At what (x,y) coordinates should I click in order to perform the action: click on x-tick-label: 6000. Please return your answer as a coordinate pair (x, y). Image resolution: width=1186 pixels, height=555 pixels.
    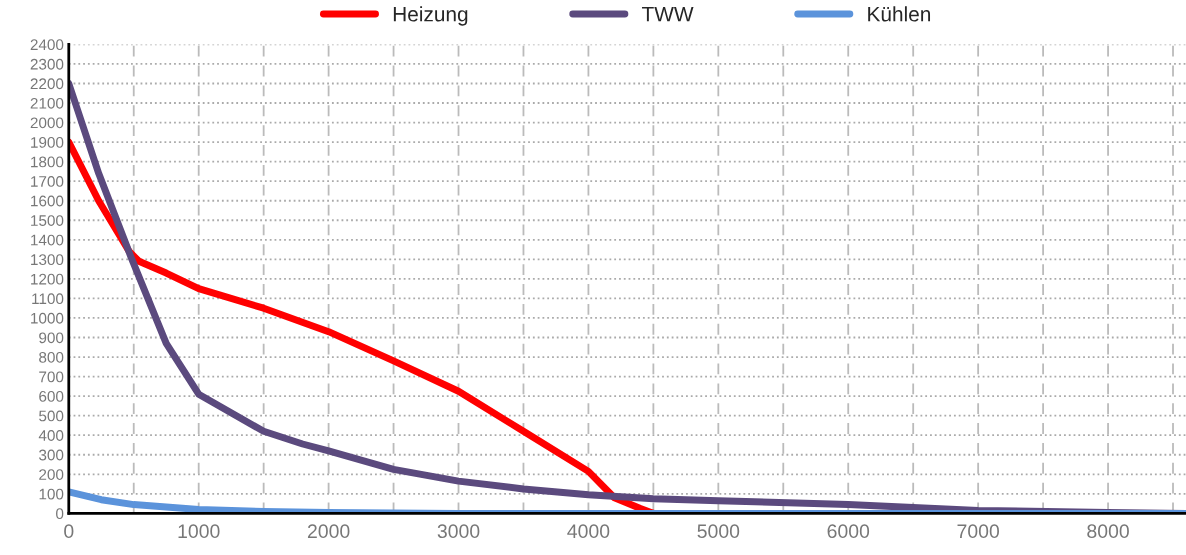
    Looking at the image, I should click on (848, 531).